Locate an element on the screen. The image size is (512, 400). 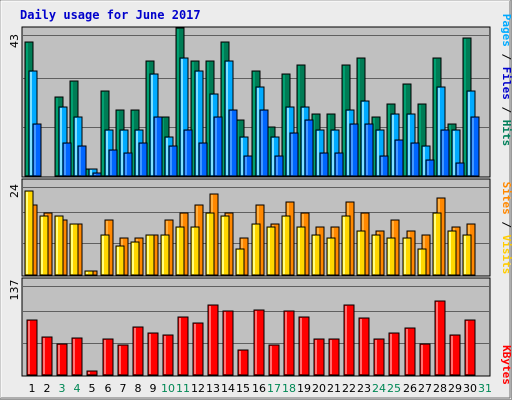
x-tick-label-3: 3 is located at coordinates (62, 388).